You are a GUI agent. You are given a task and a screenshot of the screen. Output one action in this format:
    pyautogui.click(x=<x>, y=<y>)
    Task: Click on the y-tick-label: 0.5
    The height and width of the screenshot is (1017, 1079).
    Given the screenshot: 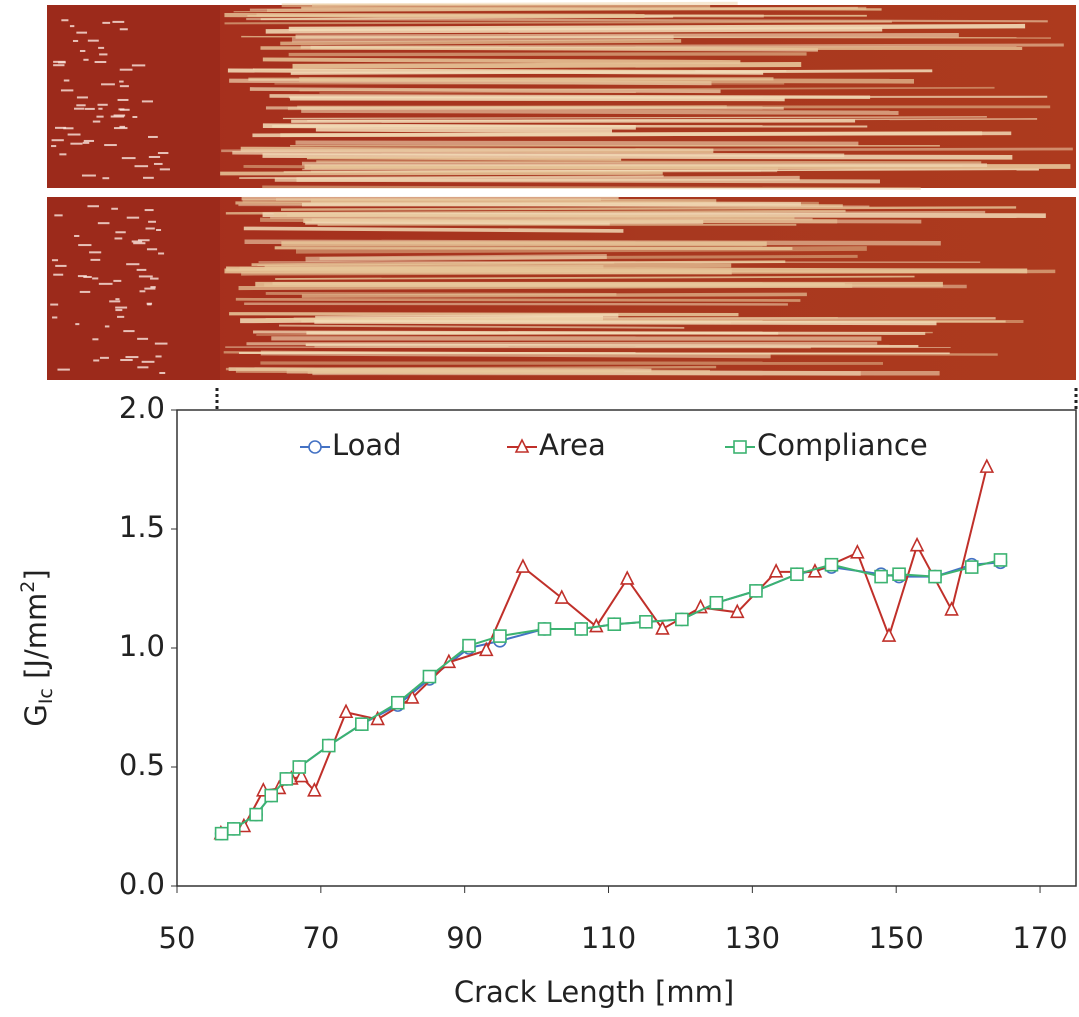 What is the action you would take?
    pyautogui.click(x=142, y=765)
    